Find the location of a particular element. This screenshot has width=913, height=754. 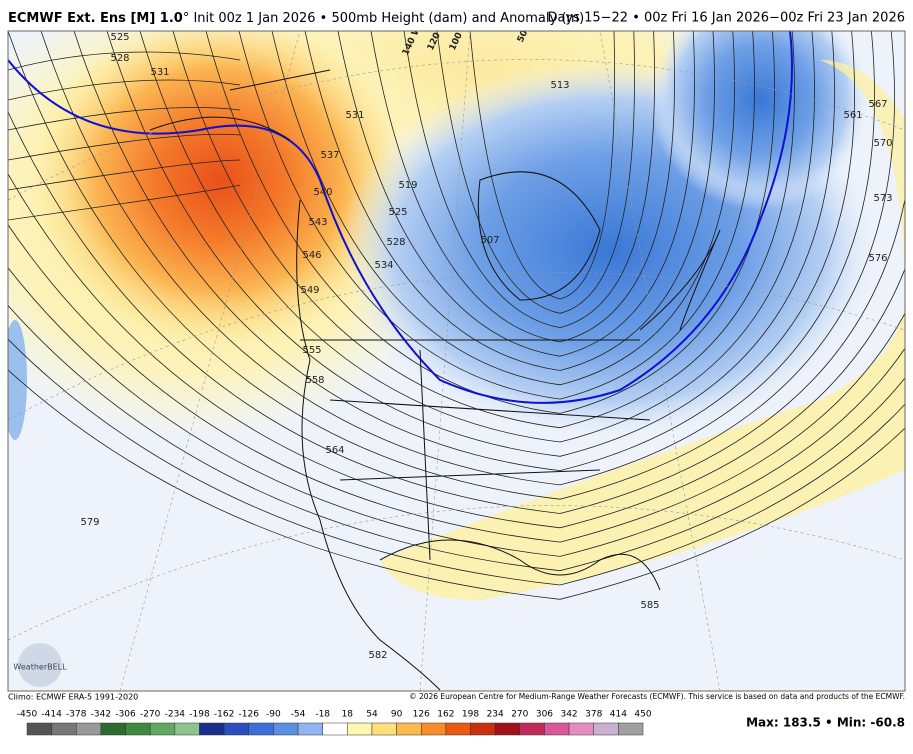

colorbar-tick-label: -234 is located at coordinates (175, 715).